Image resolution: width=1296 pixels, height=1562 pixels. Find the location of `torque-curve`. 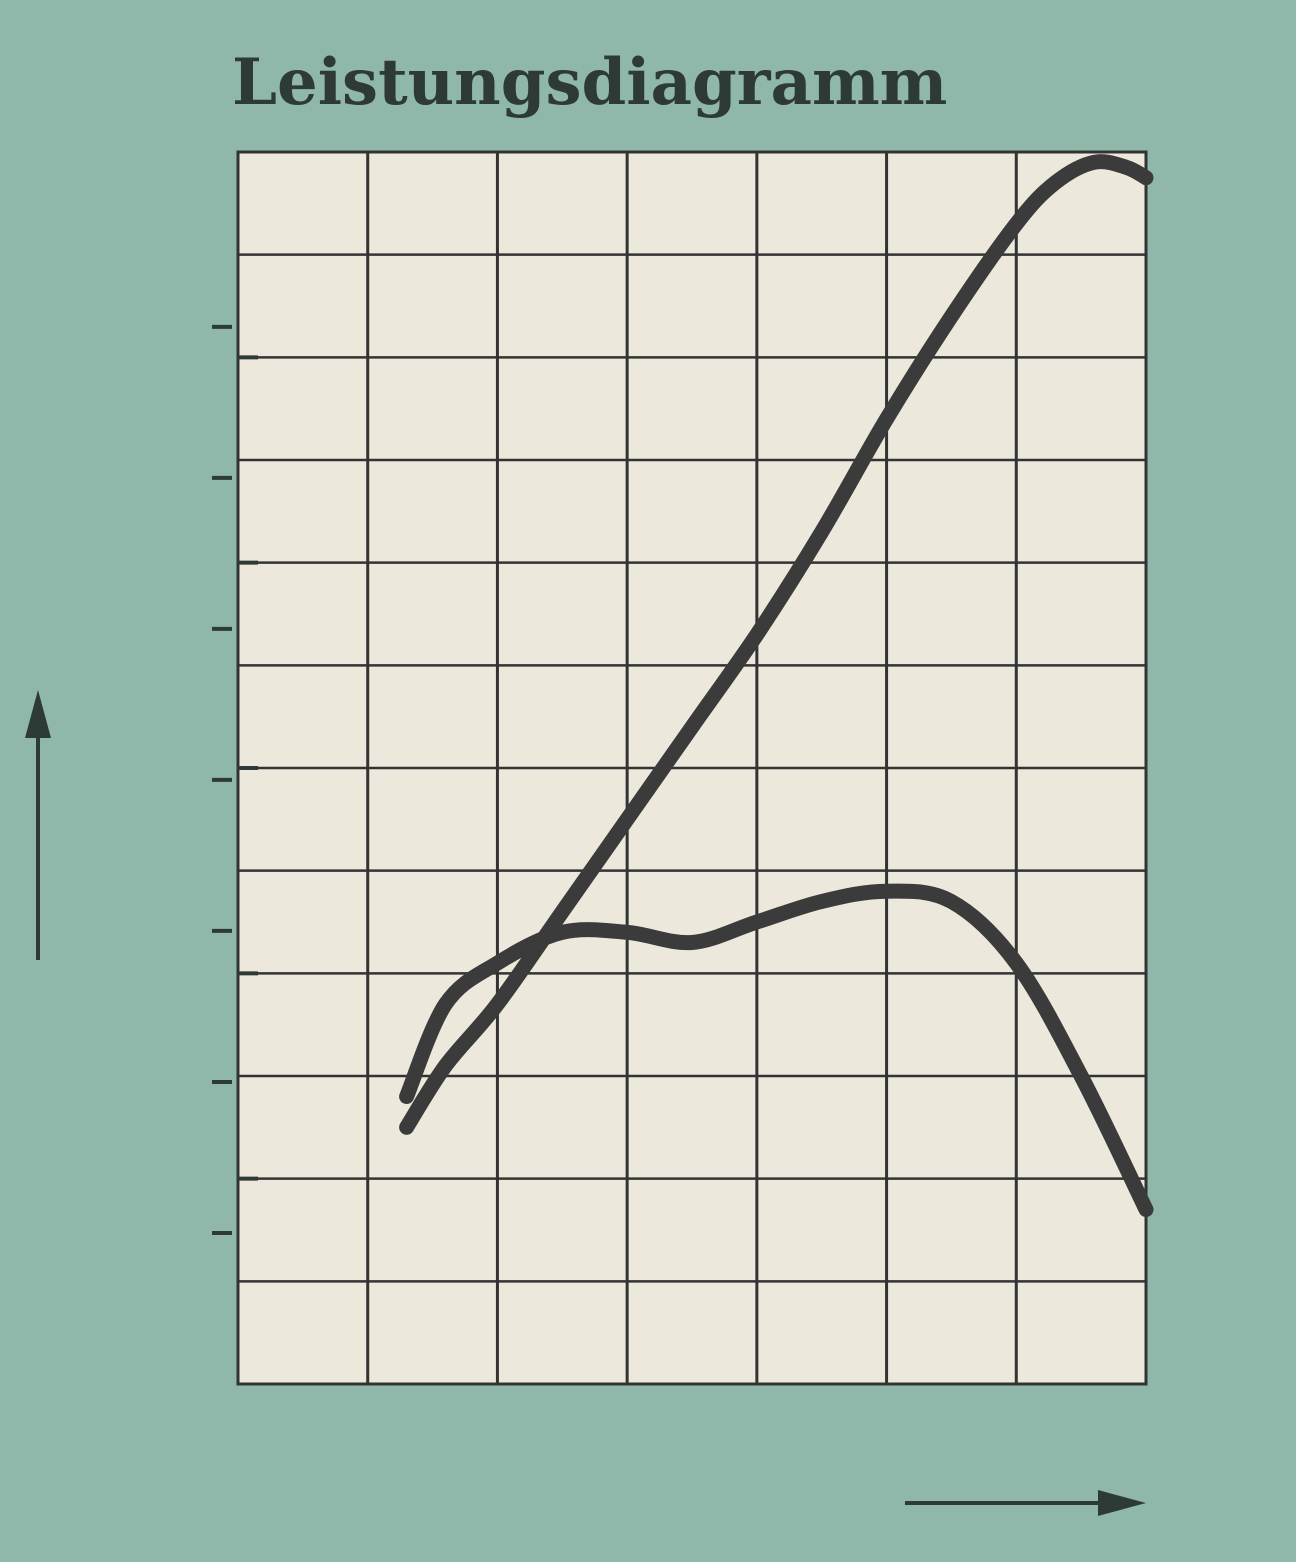

torque-curve is located at coordinates (776, 1050).